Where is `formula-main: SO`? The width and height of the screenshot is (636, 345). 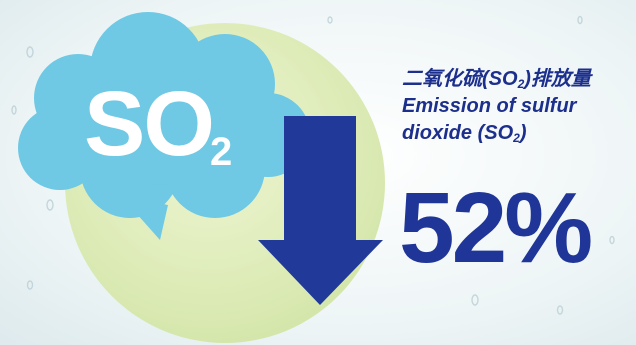 formula-main: SO is located at coordinates (149, 124).